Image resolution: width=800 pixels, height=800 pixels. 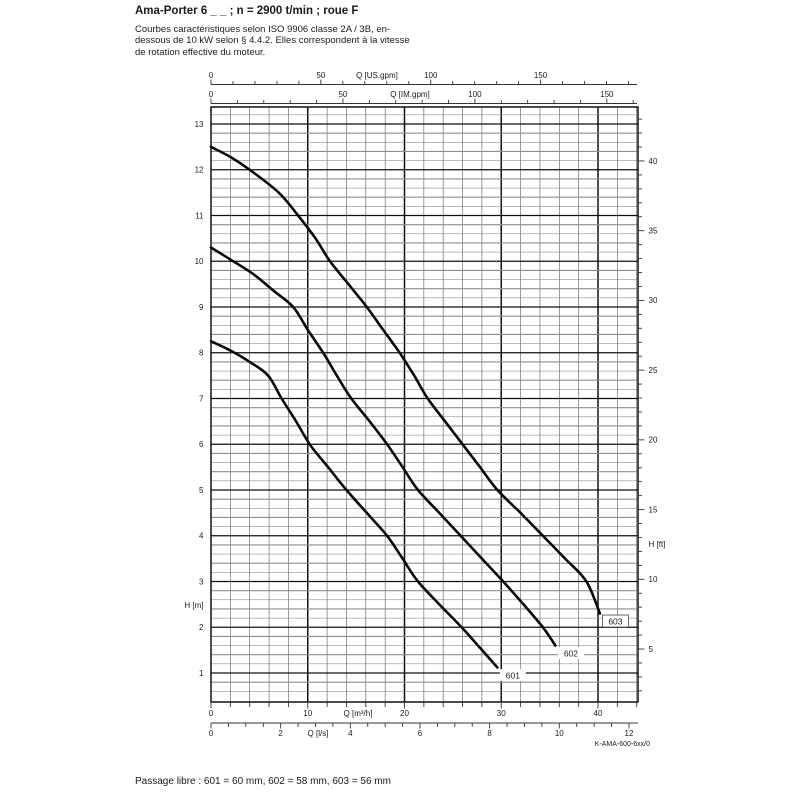 I want to click on tick-label-ls: 10, so click(x=559, y=733).